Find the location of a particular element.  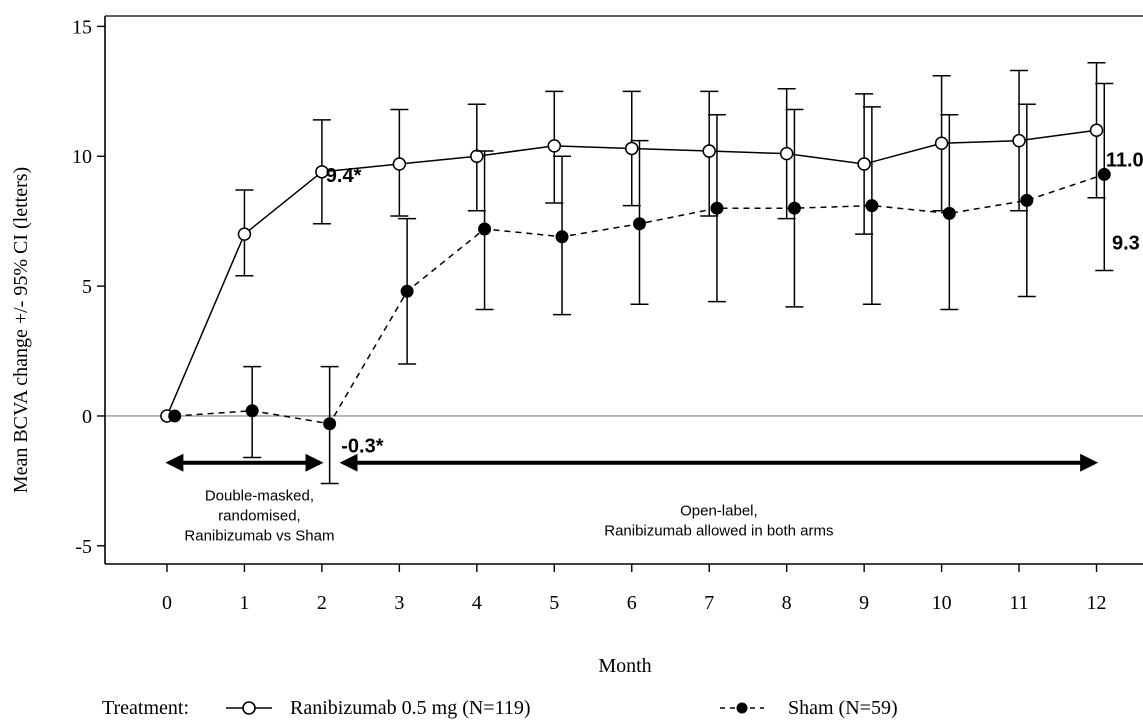

legend-sham-symbol is located at coordinates (742, 708).